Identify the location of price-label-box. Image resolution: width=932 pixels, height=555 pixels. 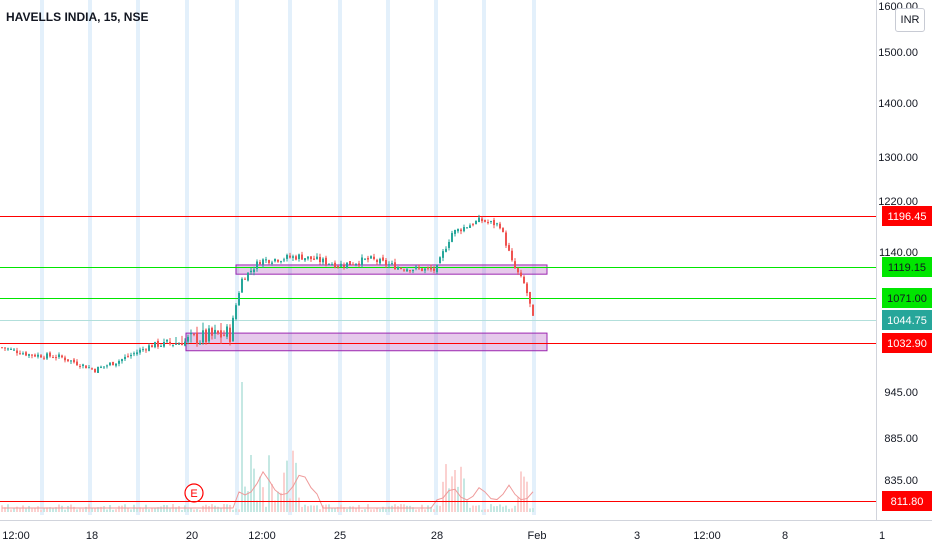
(907, 298).